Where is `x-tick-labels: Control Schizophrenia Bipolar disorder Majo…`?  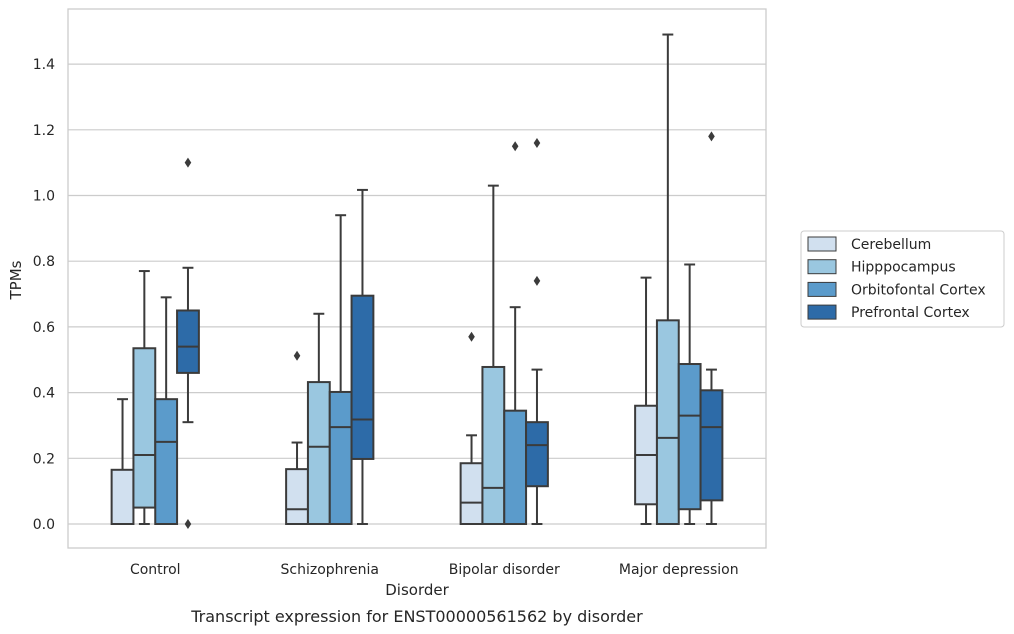
x-tick-labels: Control Schizophrenia Bipolar disorder Majo… is located at coordinates (434, 570).